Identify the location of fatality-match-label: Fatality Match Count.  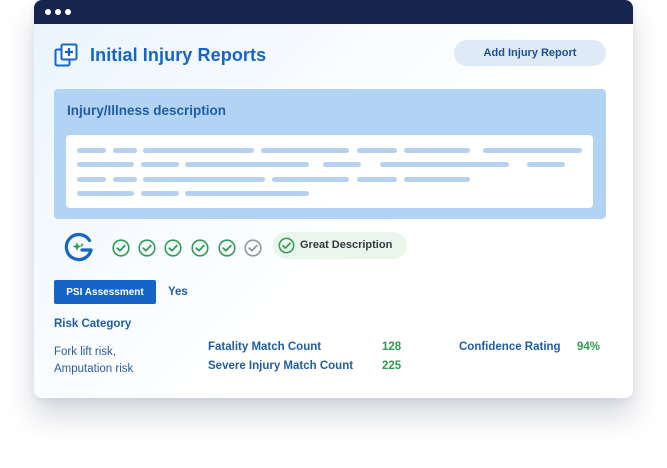
(265, 347).